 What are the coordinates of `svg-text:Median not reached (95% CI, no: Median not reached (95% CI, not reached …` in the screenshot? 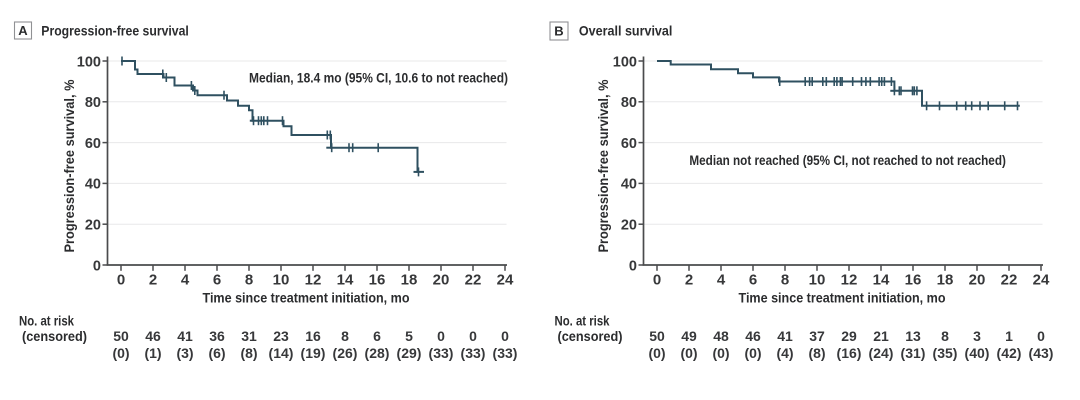 It's located at (847, 160).